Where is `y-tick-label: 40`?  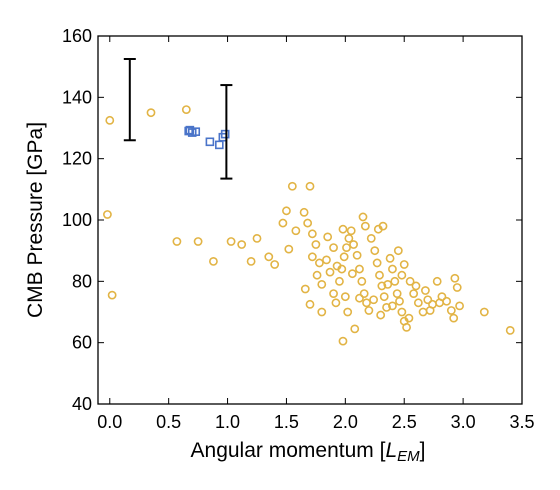
y-tick-label: 40 is located at coordinates (82, 404).